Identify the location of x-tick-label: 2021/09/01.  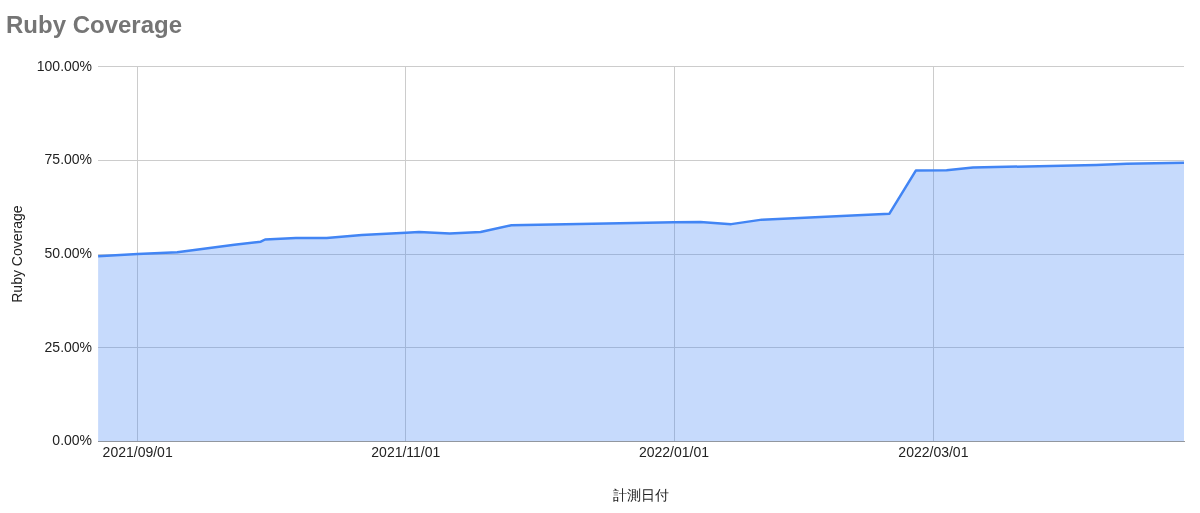
(137, 451).